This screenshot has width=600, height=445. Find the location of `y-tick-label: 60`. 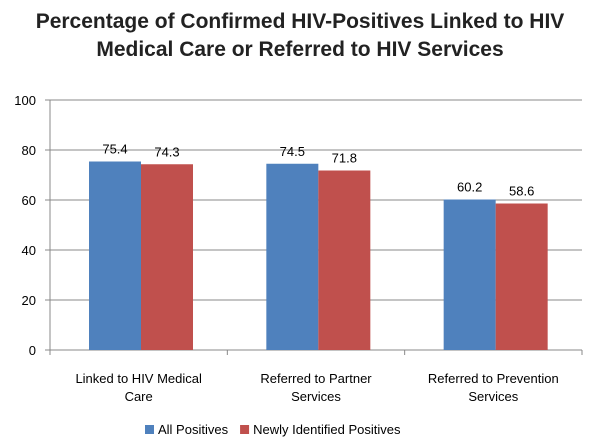

y-tick-label: 60 is located at coordinates (29, 200).